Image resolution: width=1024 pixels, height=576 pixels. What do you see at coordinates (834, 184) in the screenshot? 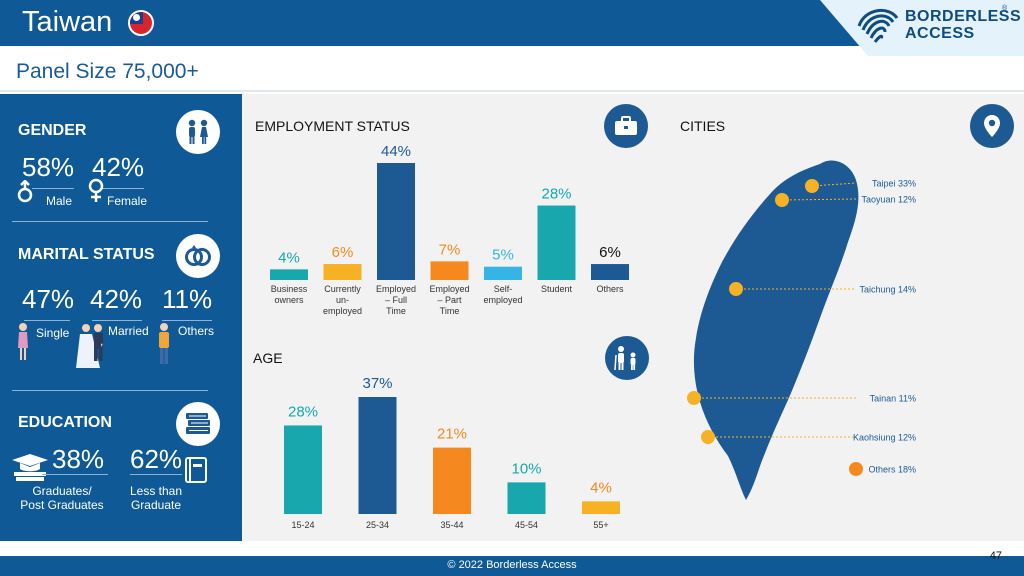
I see `city-leader-line` at bounding box center [834, 184].